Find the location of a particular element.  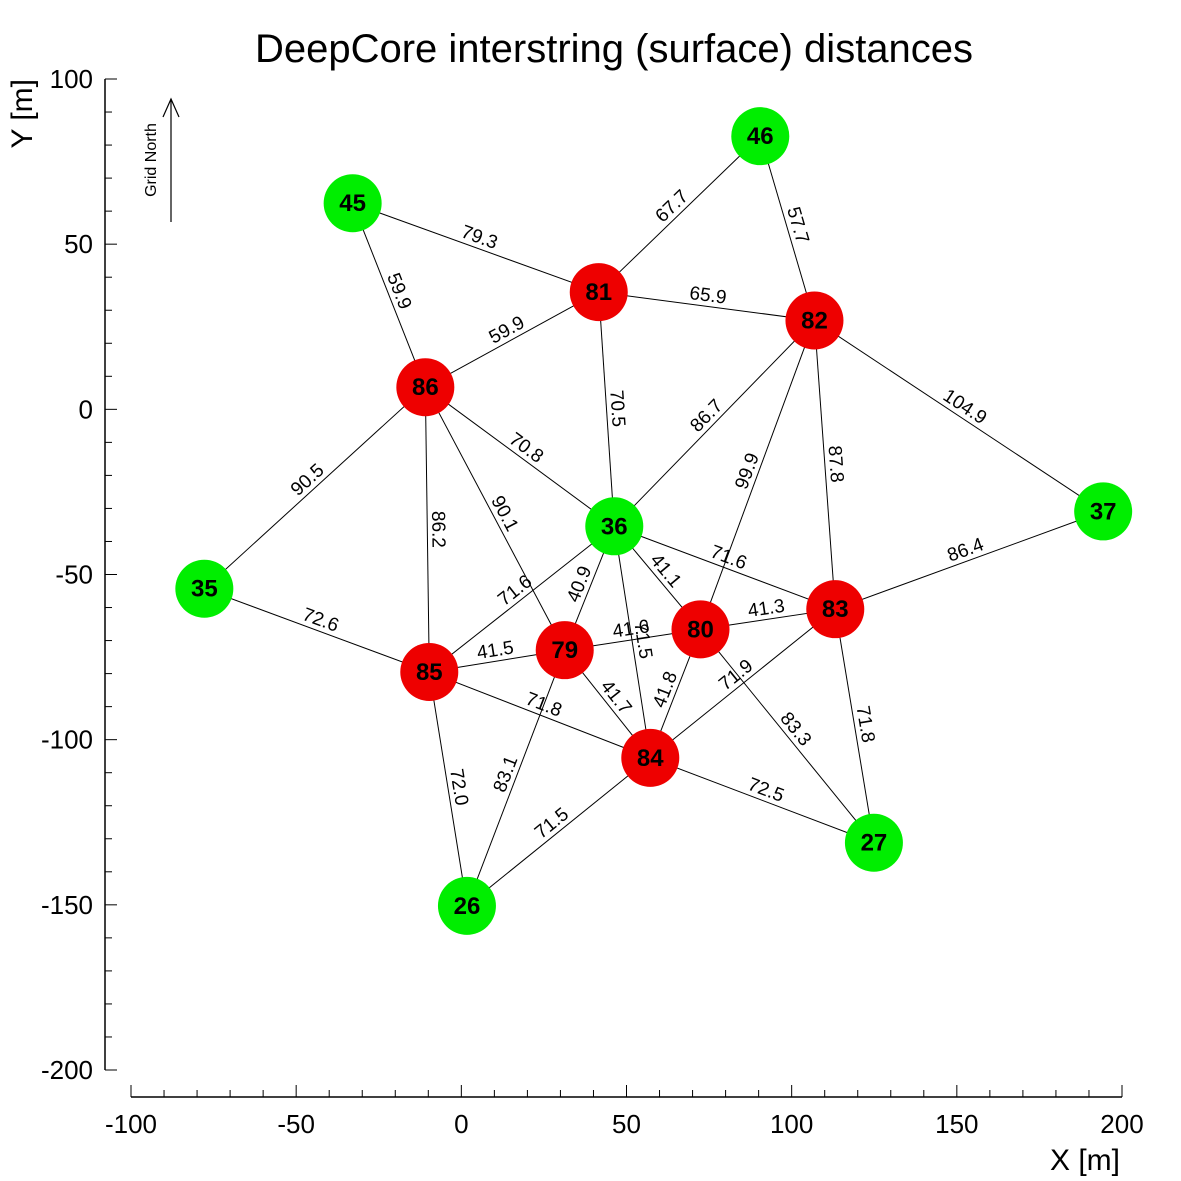

edge-label-81-82: 65.9 is located at coordinates (707, 296).